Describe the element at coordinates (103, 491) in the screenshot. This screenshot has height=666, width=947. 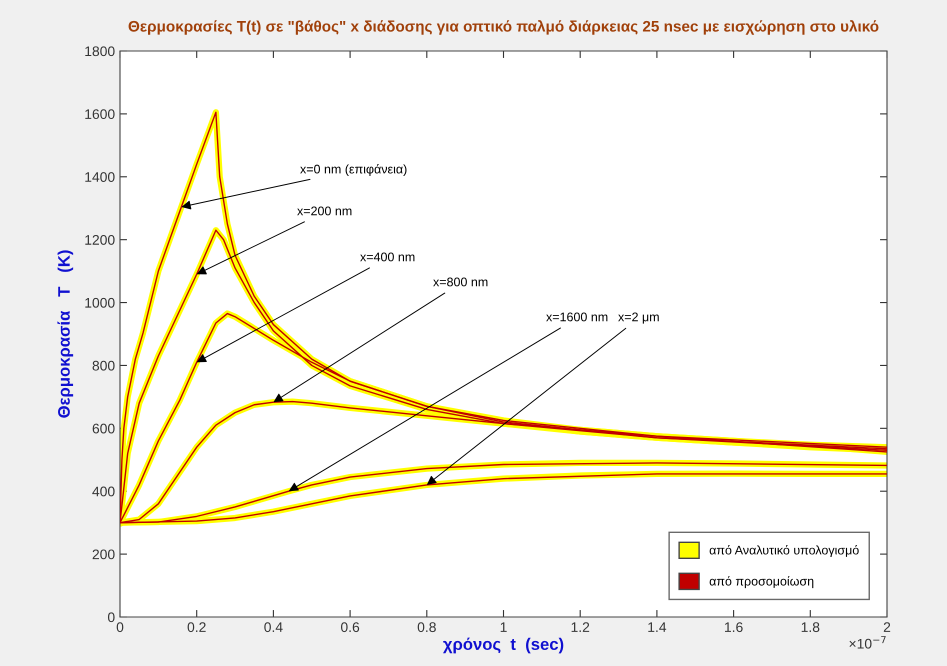
I see `y-tick-label: 400` at that location.